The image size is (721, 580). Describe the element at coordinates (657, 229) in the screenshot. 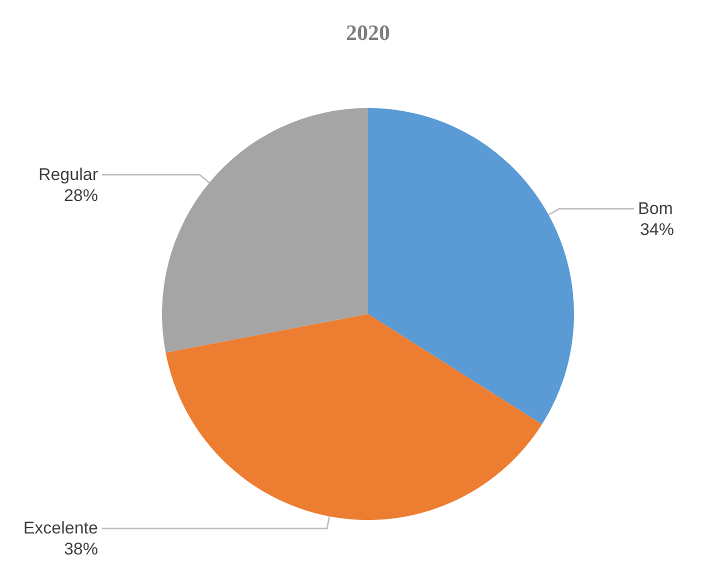

I see `data-label: 34%` at that location.